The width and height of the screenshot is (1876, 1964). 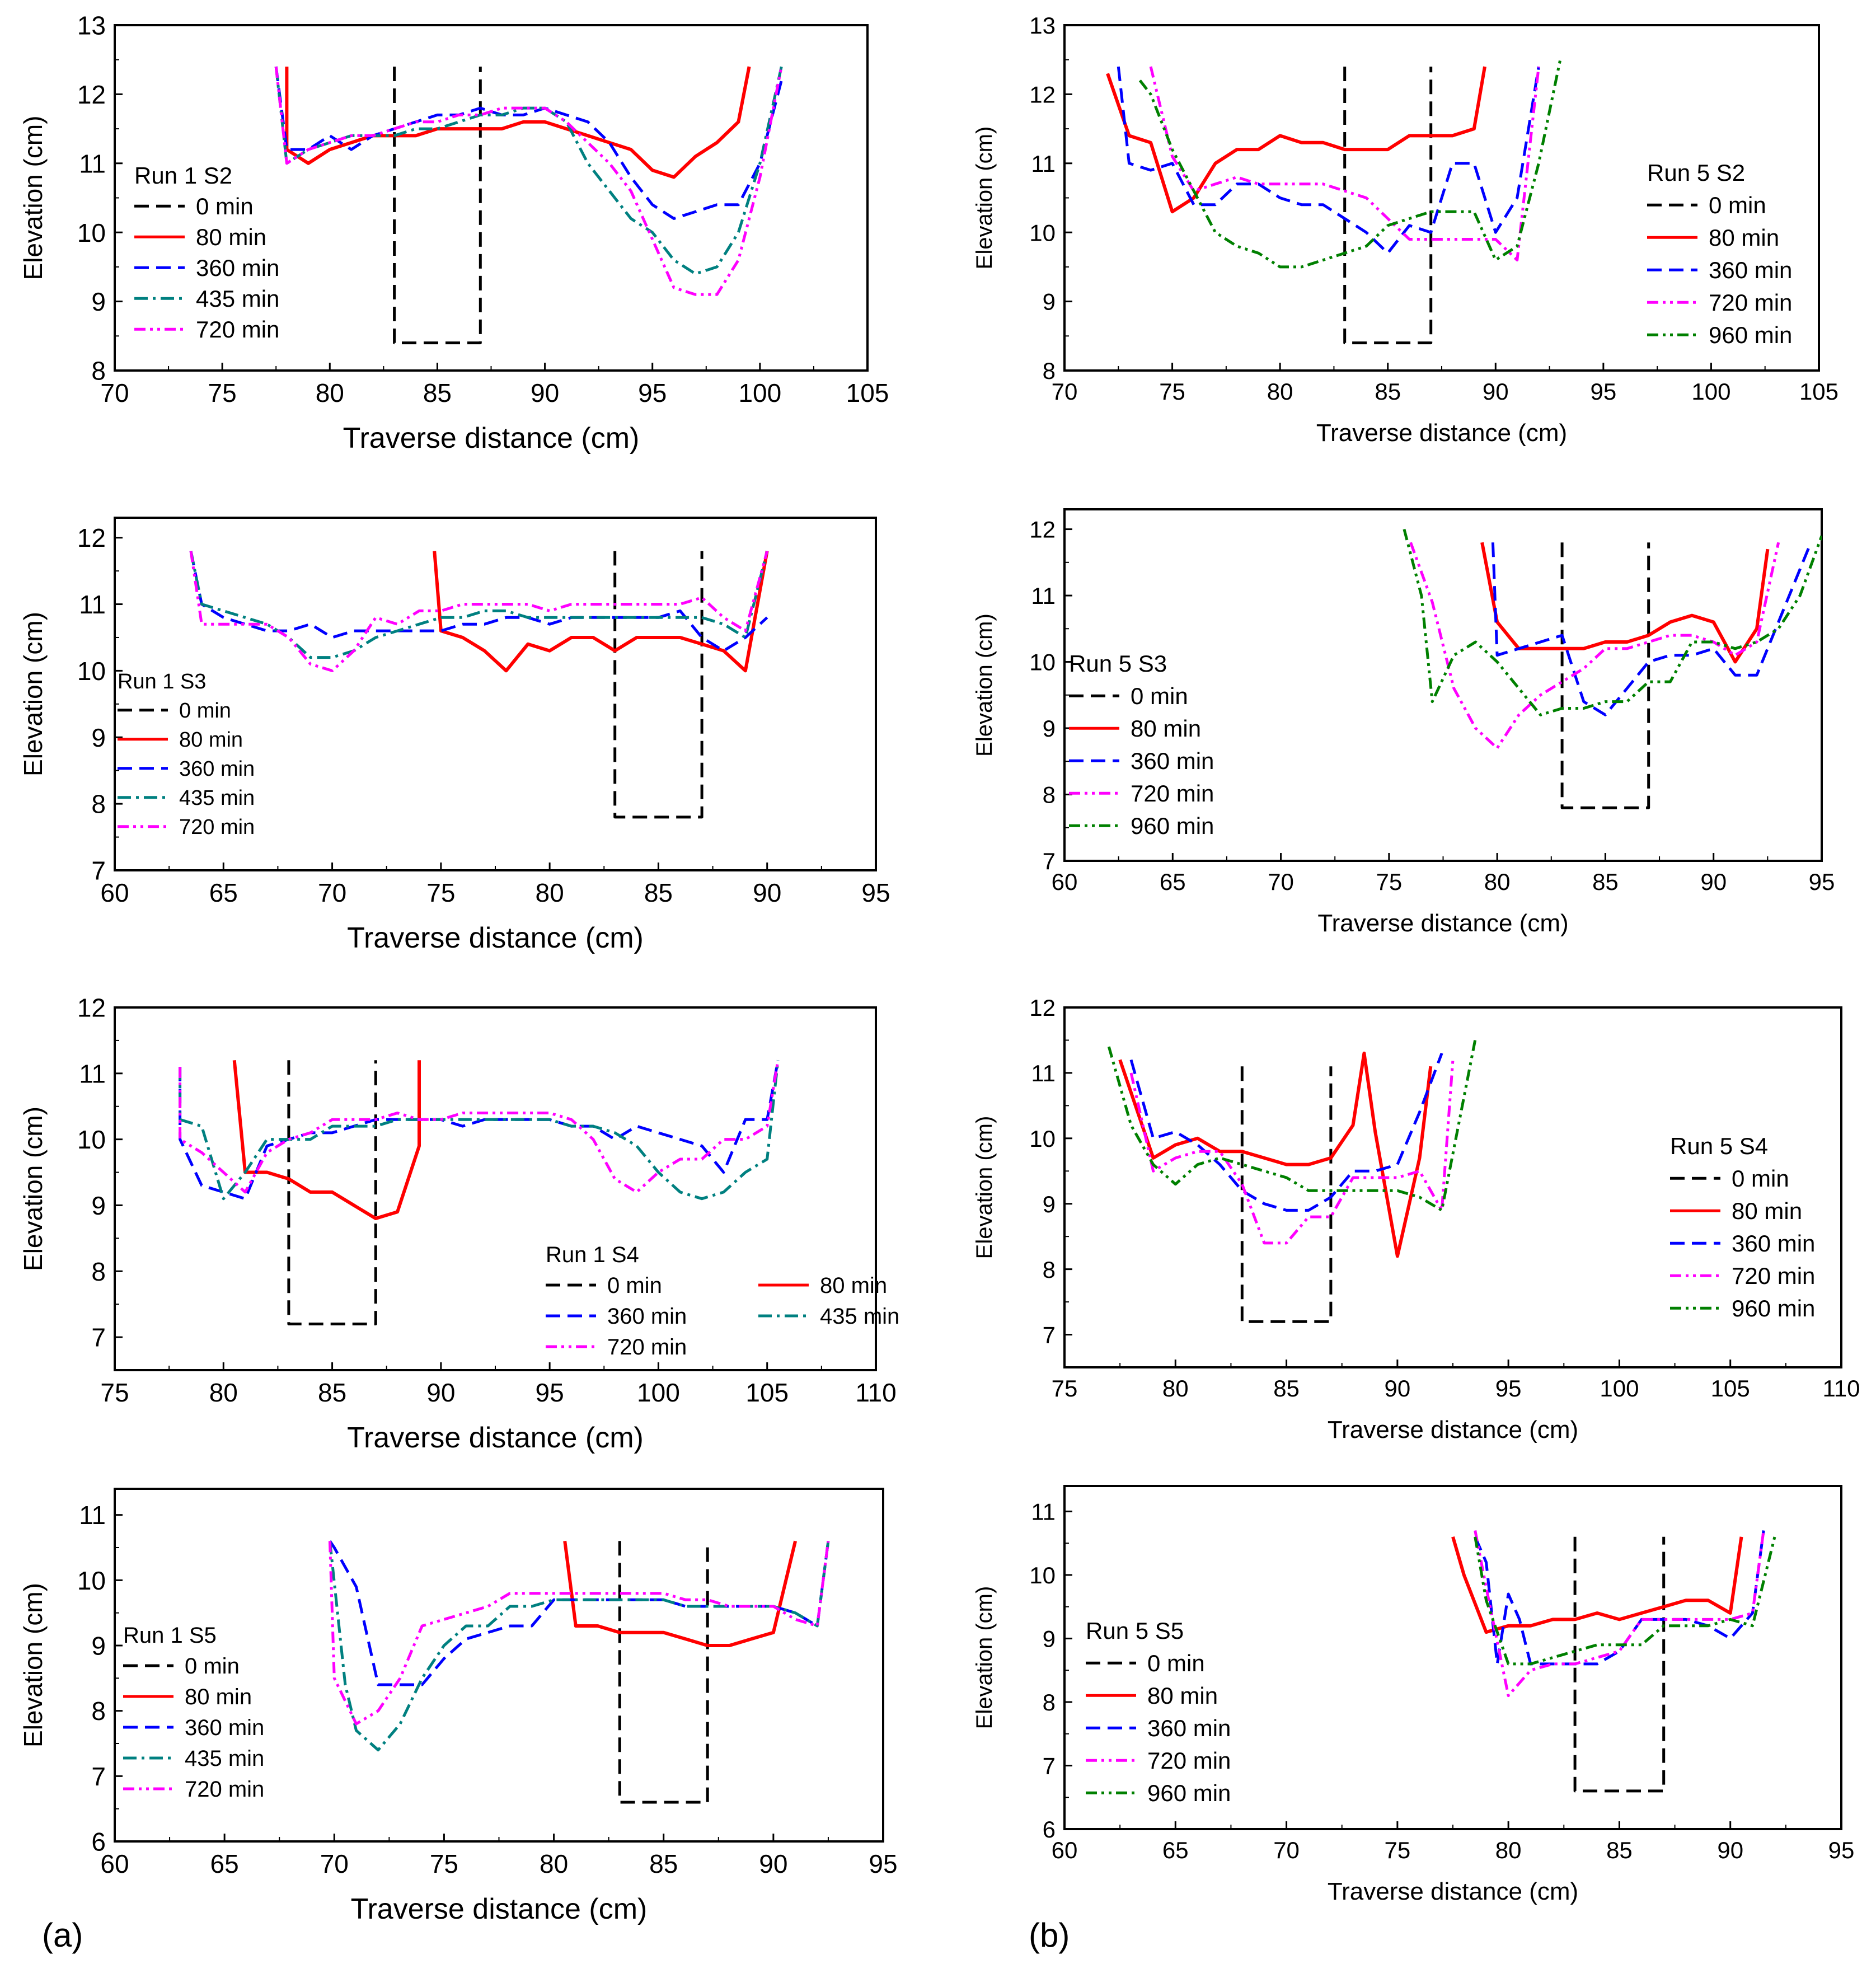 I want to click on y-tick-label: 13, so click(x=92, y=25).